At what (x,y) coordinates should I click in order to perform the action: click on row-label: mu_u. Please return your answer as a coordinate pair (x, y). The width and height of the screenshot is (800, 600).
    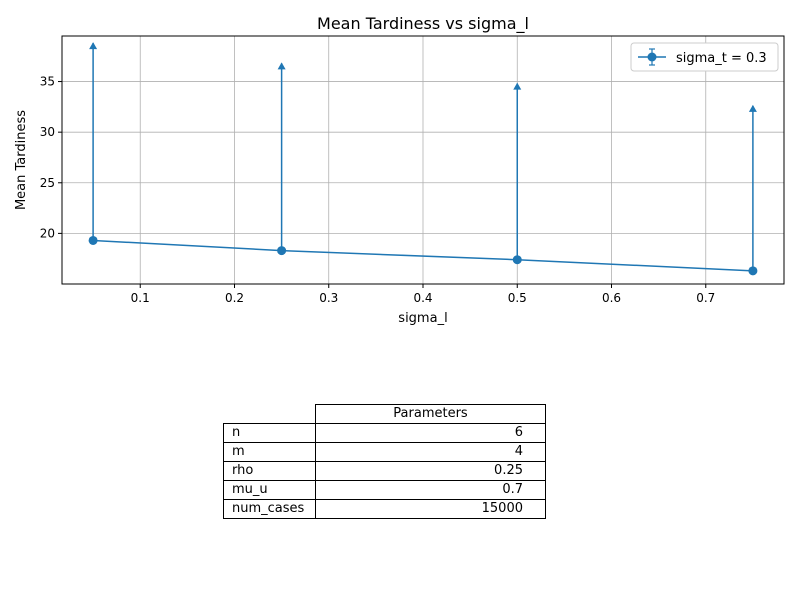
    Looking at the image, I should click on (269, 490).